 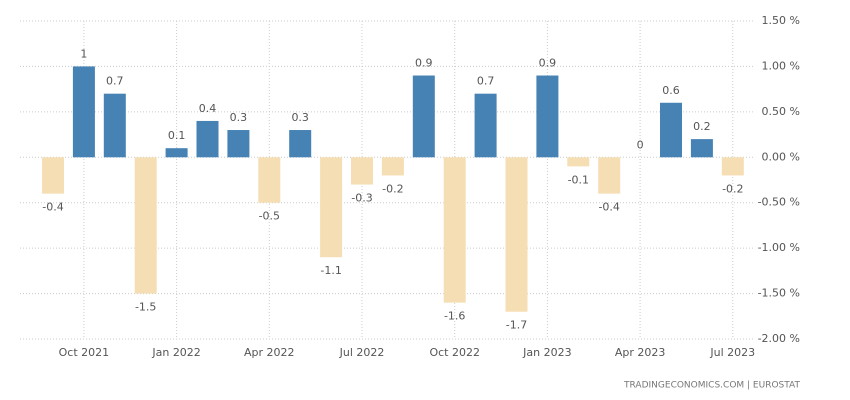 What do you see at coordinates (84, 352) in the screenshot?
I see `x-tick-label: Oct 2021` at bounding box center [84, 352].